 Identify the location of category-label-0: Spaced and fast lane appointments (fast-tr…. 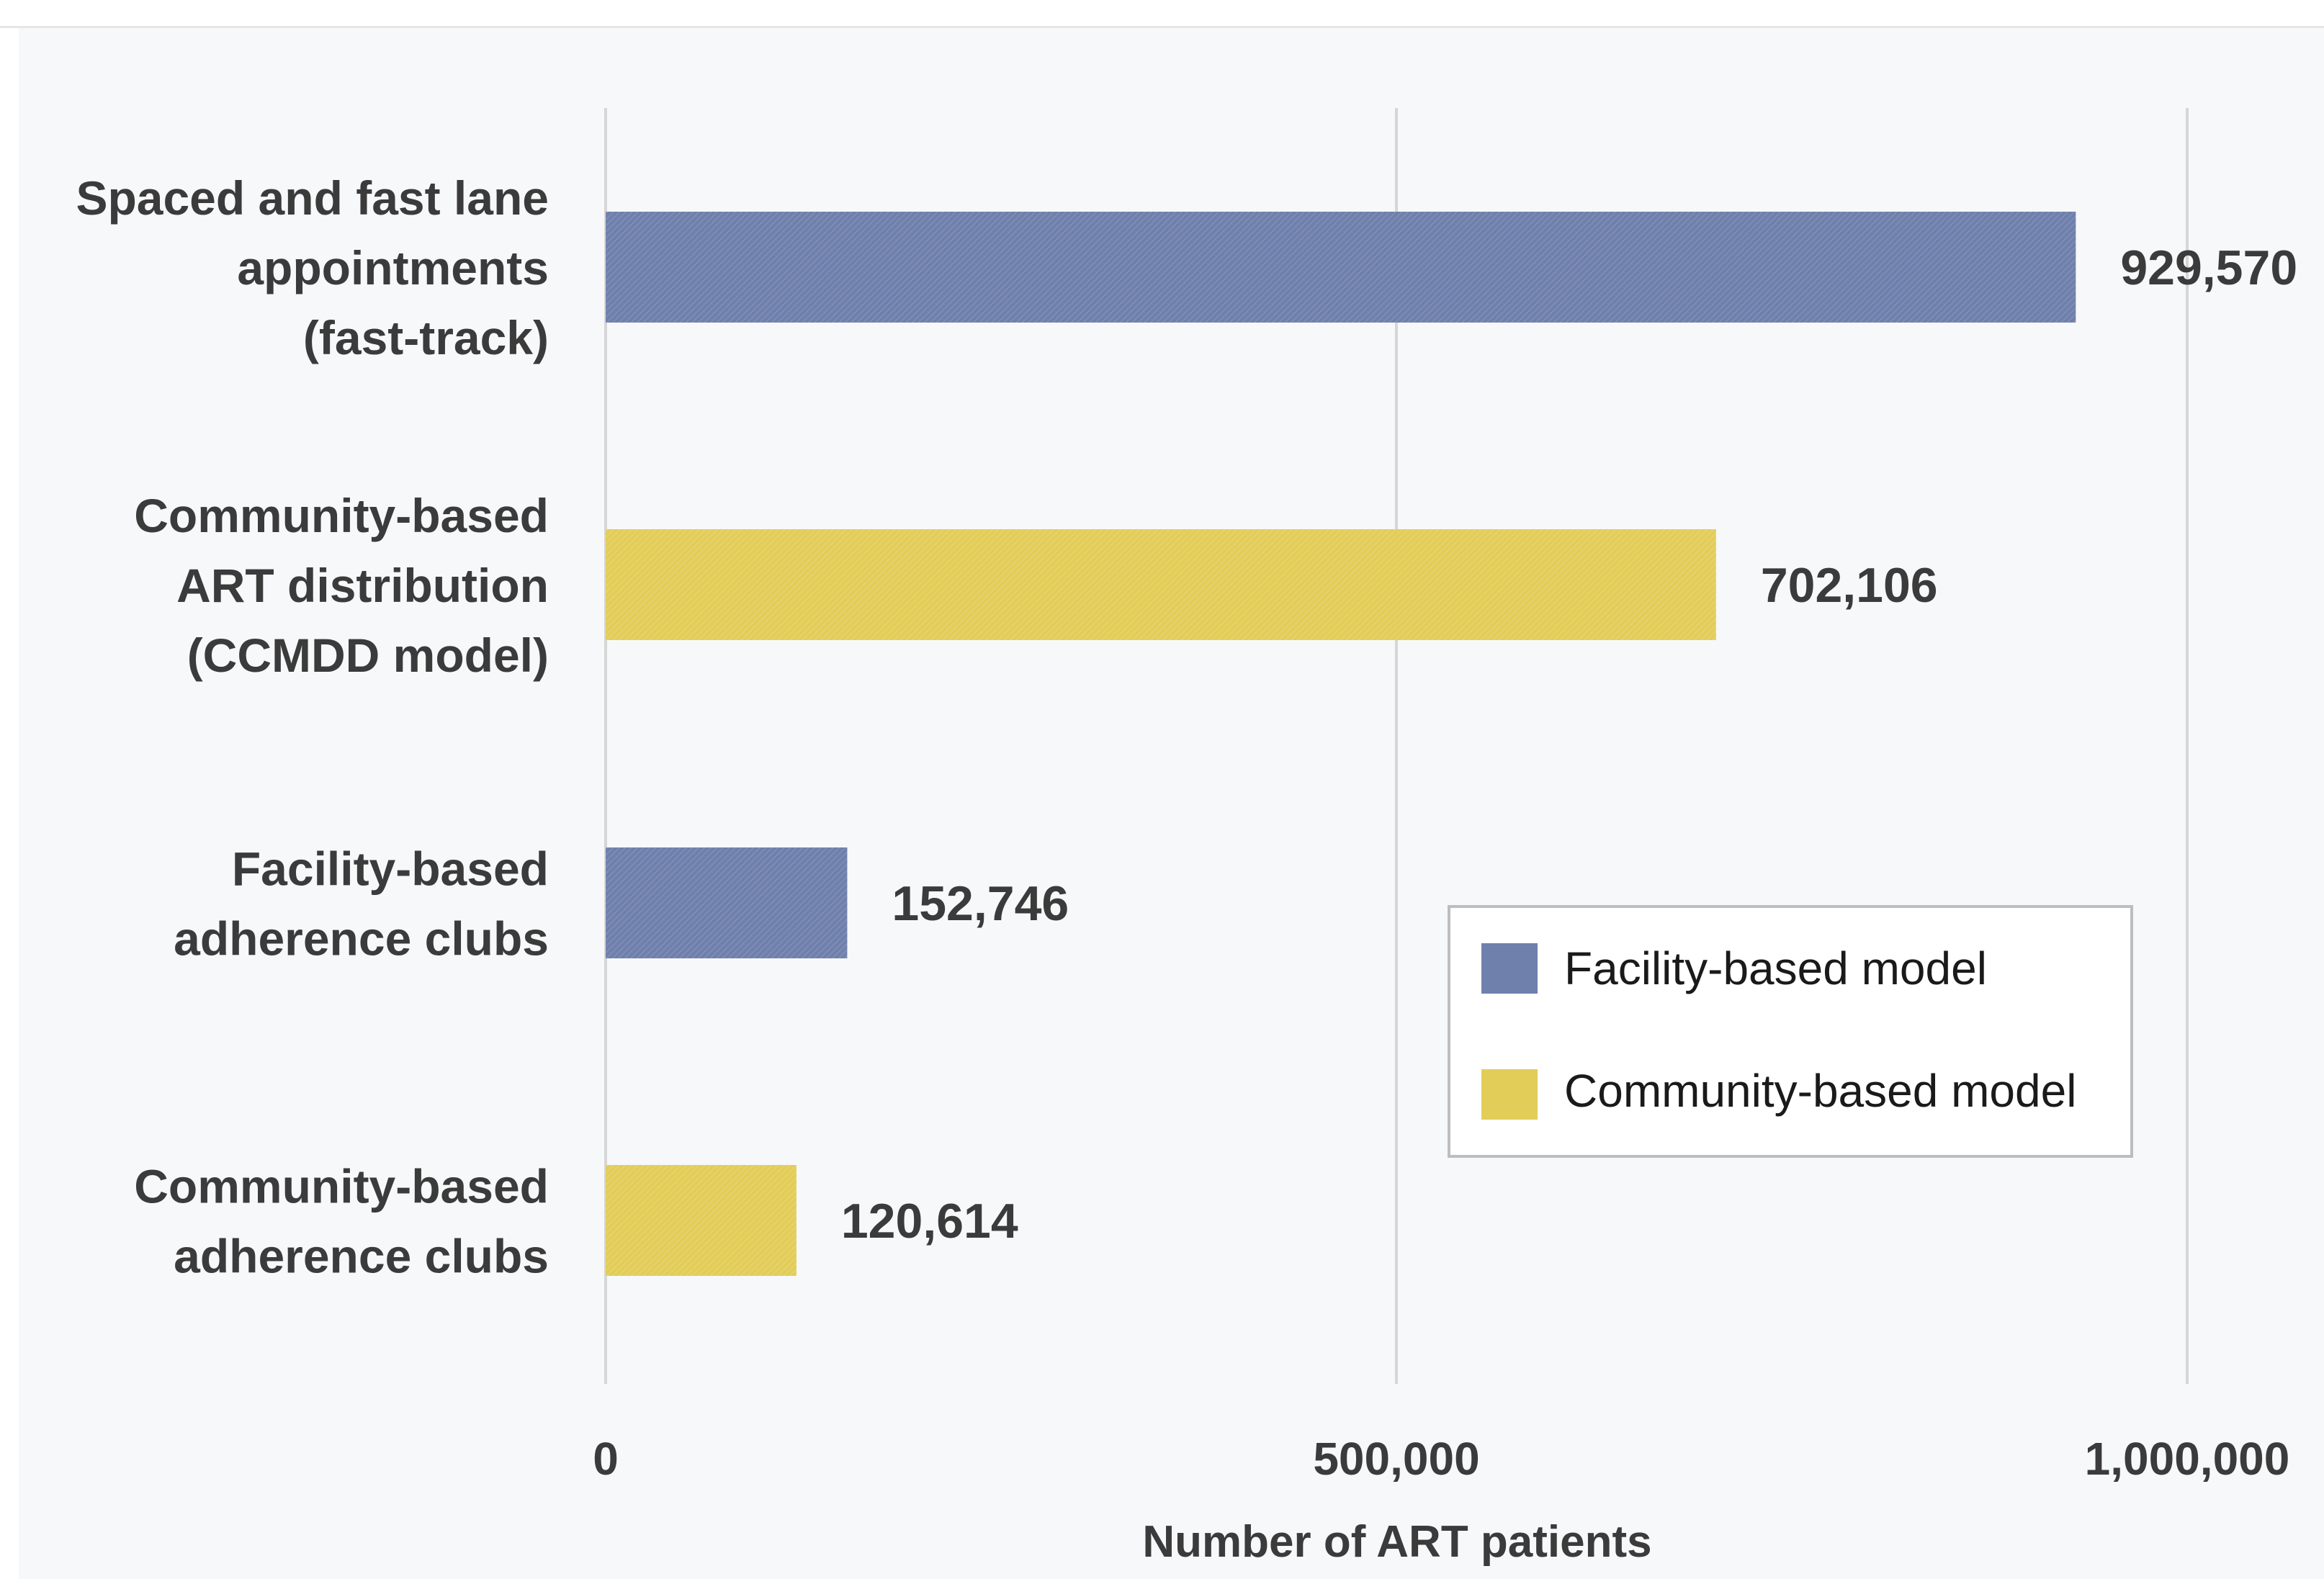
(312, 268).